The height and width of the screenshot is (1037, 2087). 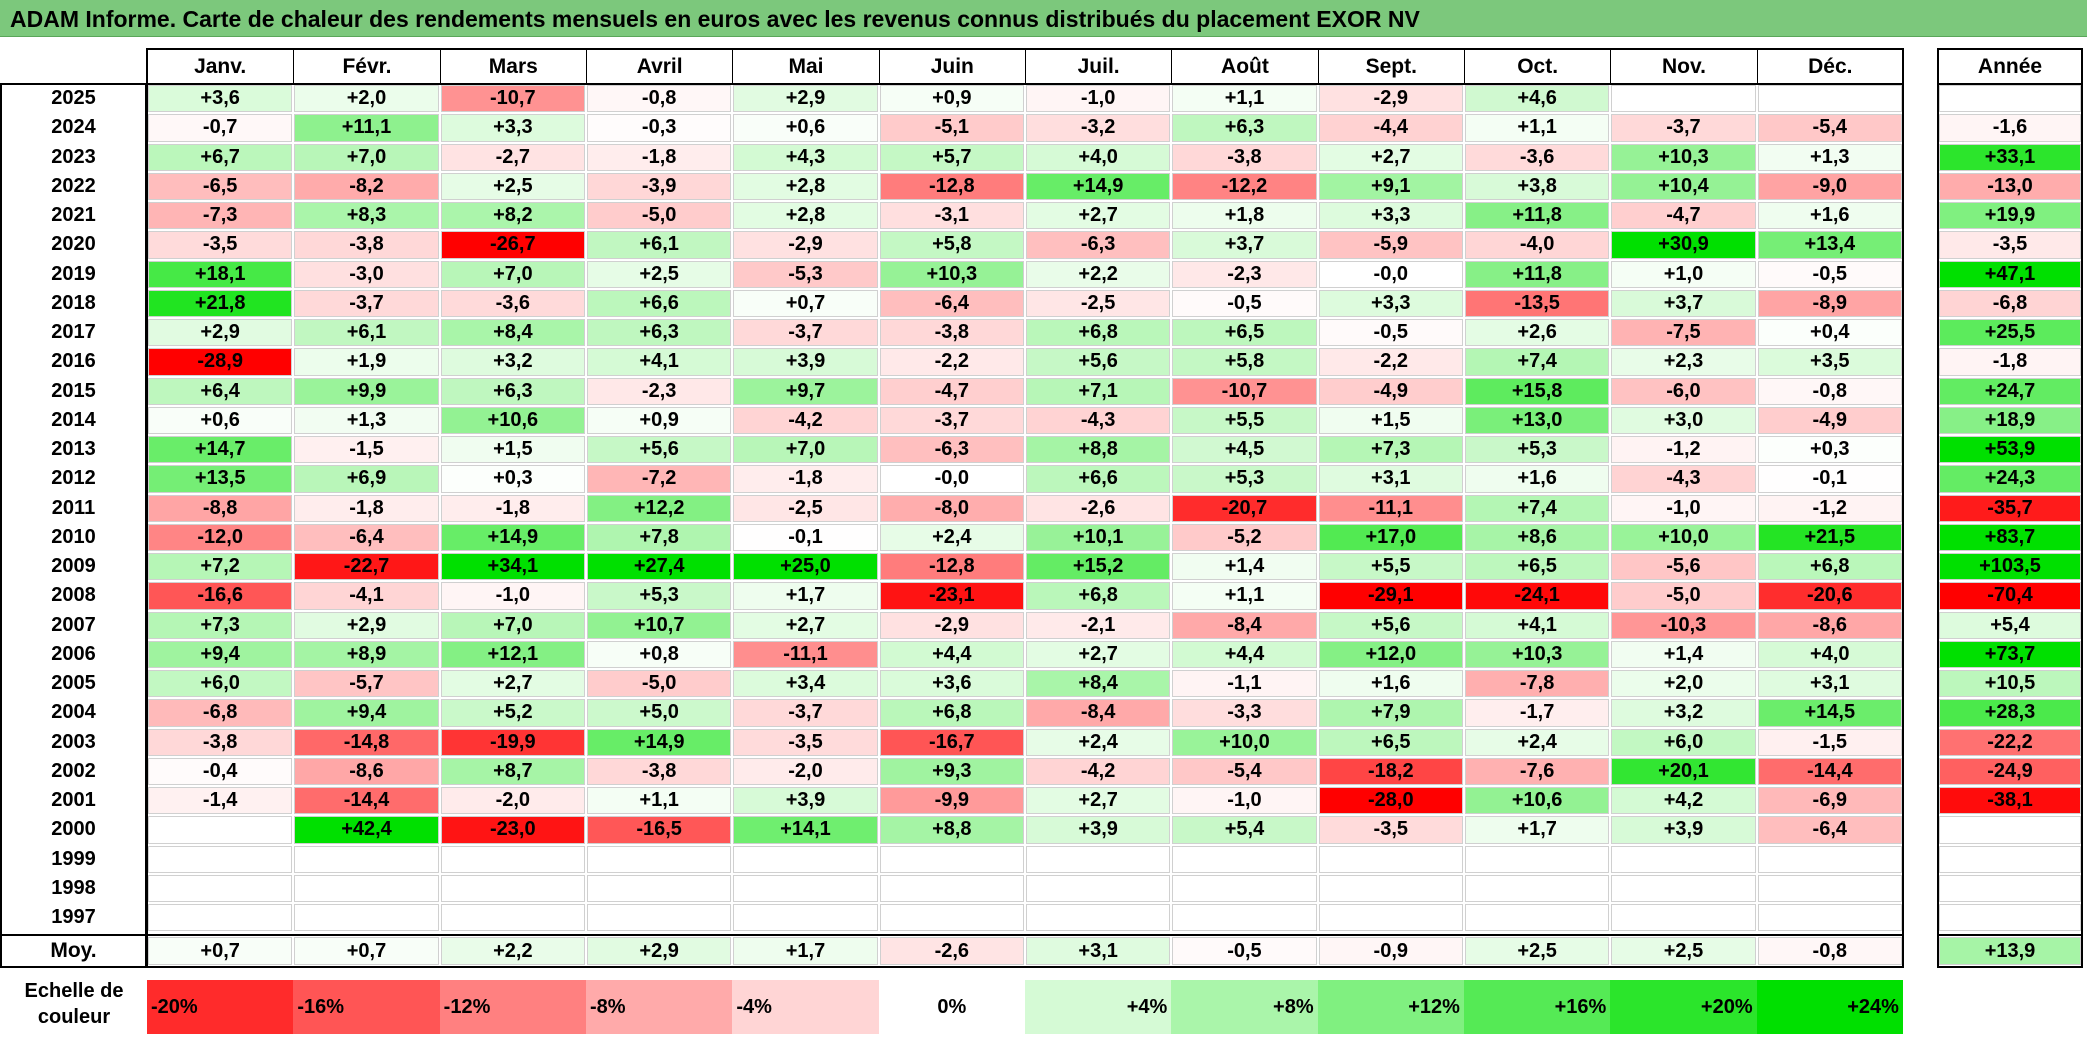 What do you see at coordinates (1098, 596) in the screenshot?
I see `heatmap-cell: +6,8` at bounding box center [1098, 596].